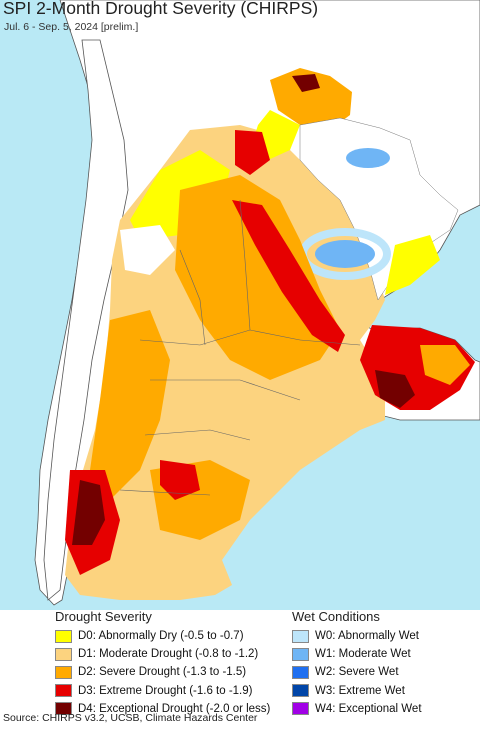  I want to click on swatch-w3, so click(300, 691).